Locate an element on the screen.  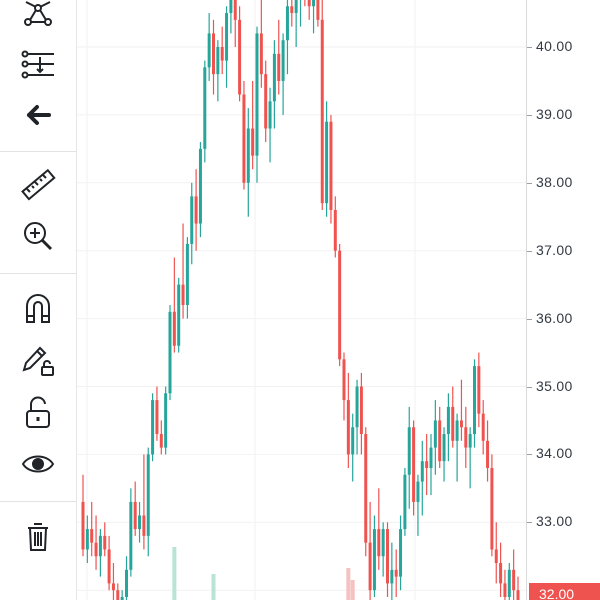
tool-ruler is located at coordinates (38, 185).